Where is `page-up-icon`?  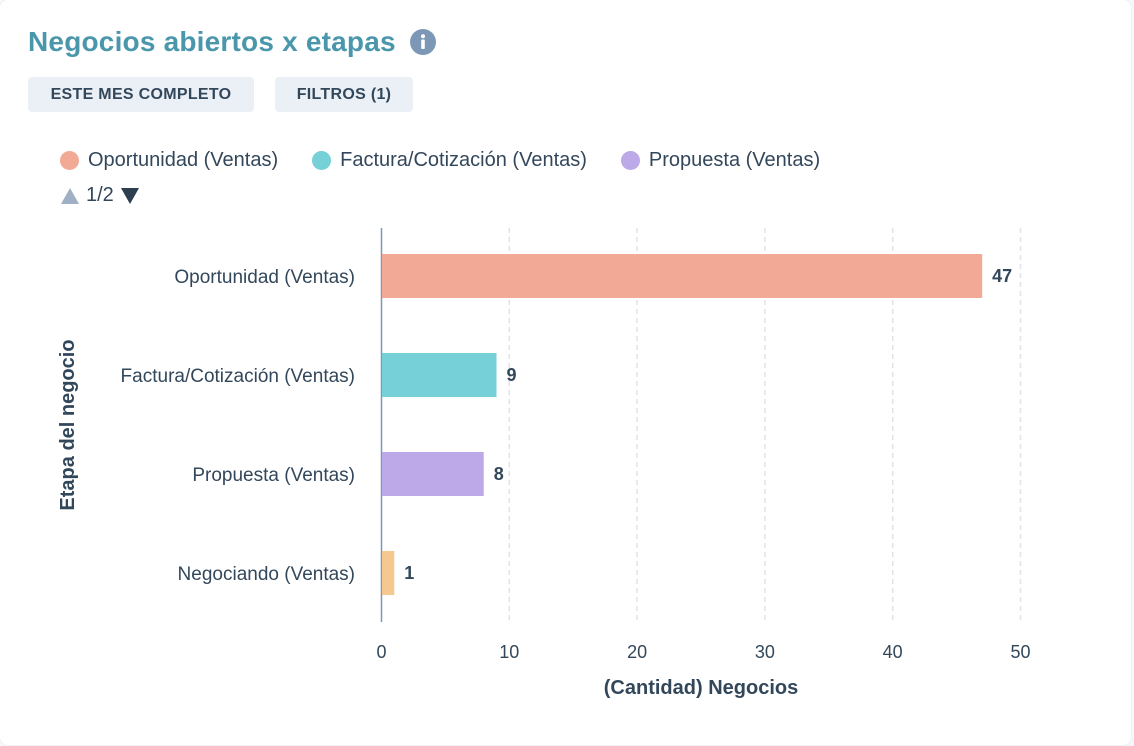 page-up-icon is located at coordinates (70, 196).